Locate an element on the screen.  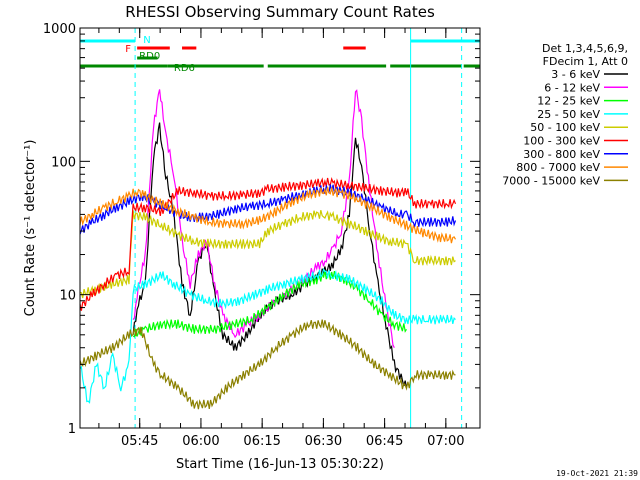
x-axis-label: Start Time (16-Jun-13 05:30:22) is located at coordinates (280, 464).